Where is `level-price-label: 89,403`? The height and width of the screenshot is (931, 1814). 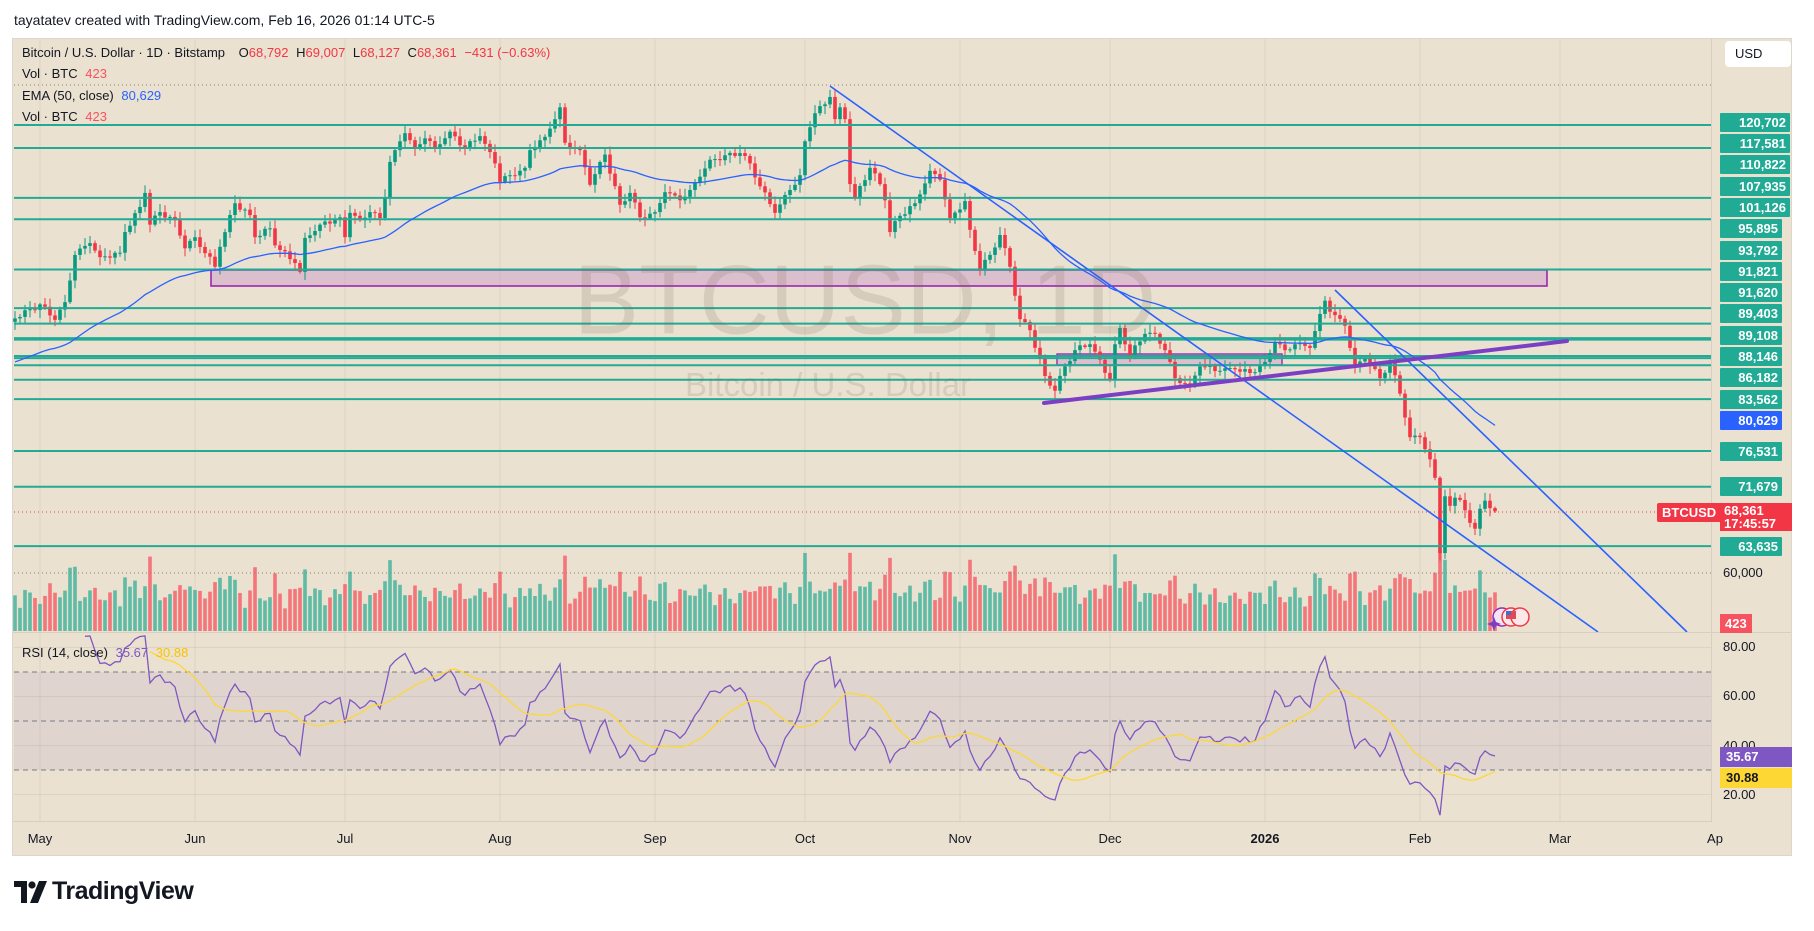
level-price-label: 89,403 is located at coordinates (1751, 314).